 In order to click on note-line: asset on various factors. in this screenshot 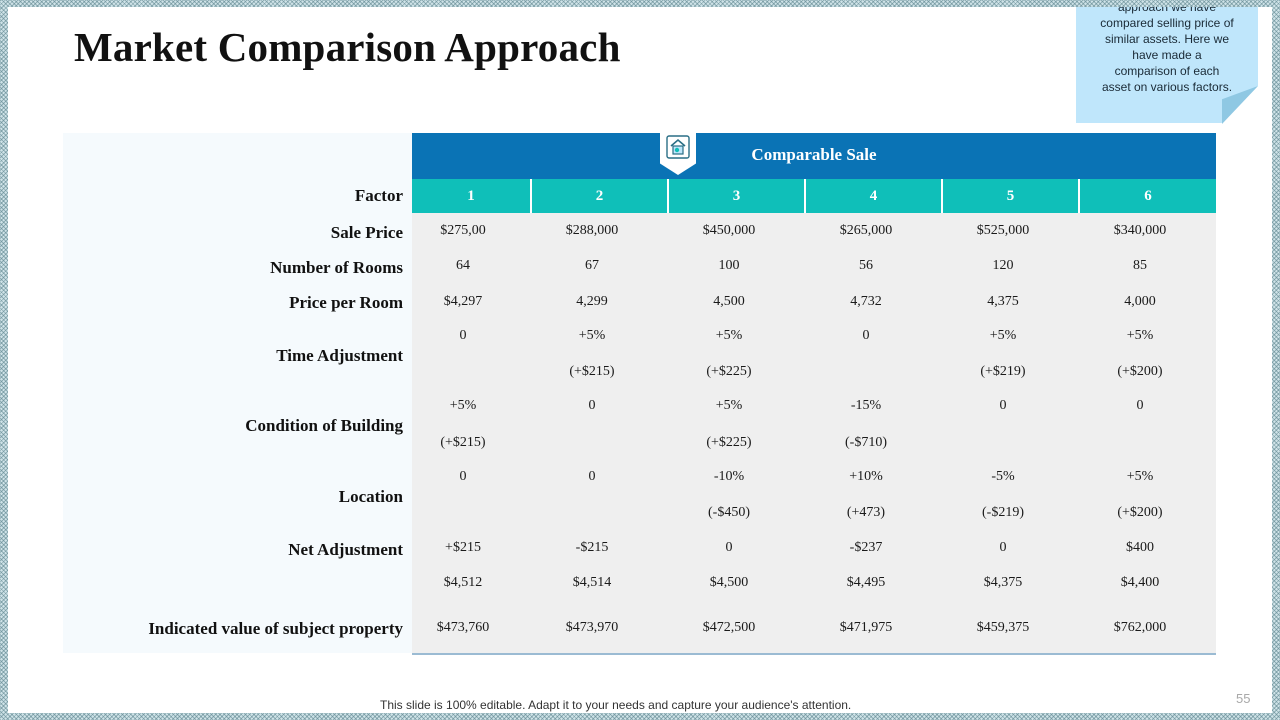, I will do `click(1167, 87)`.